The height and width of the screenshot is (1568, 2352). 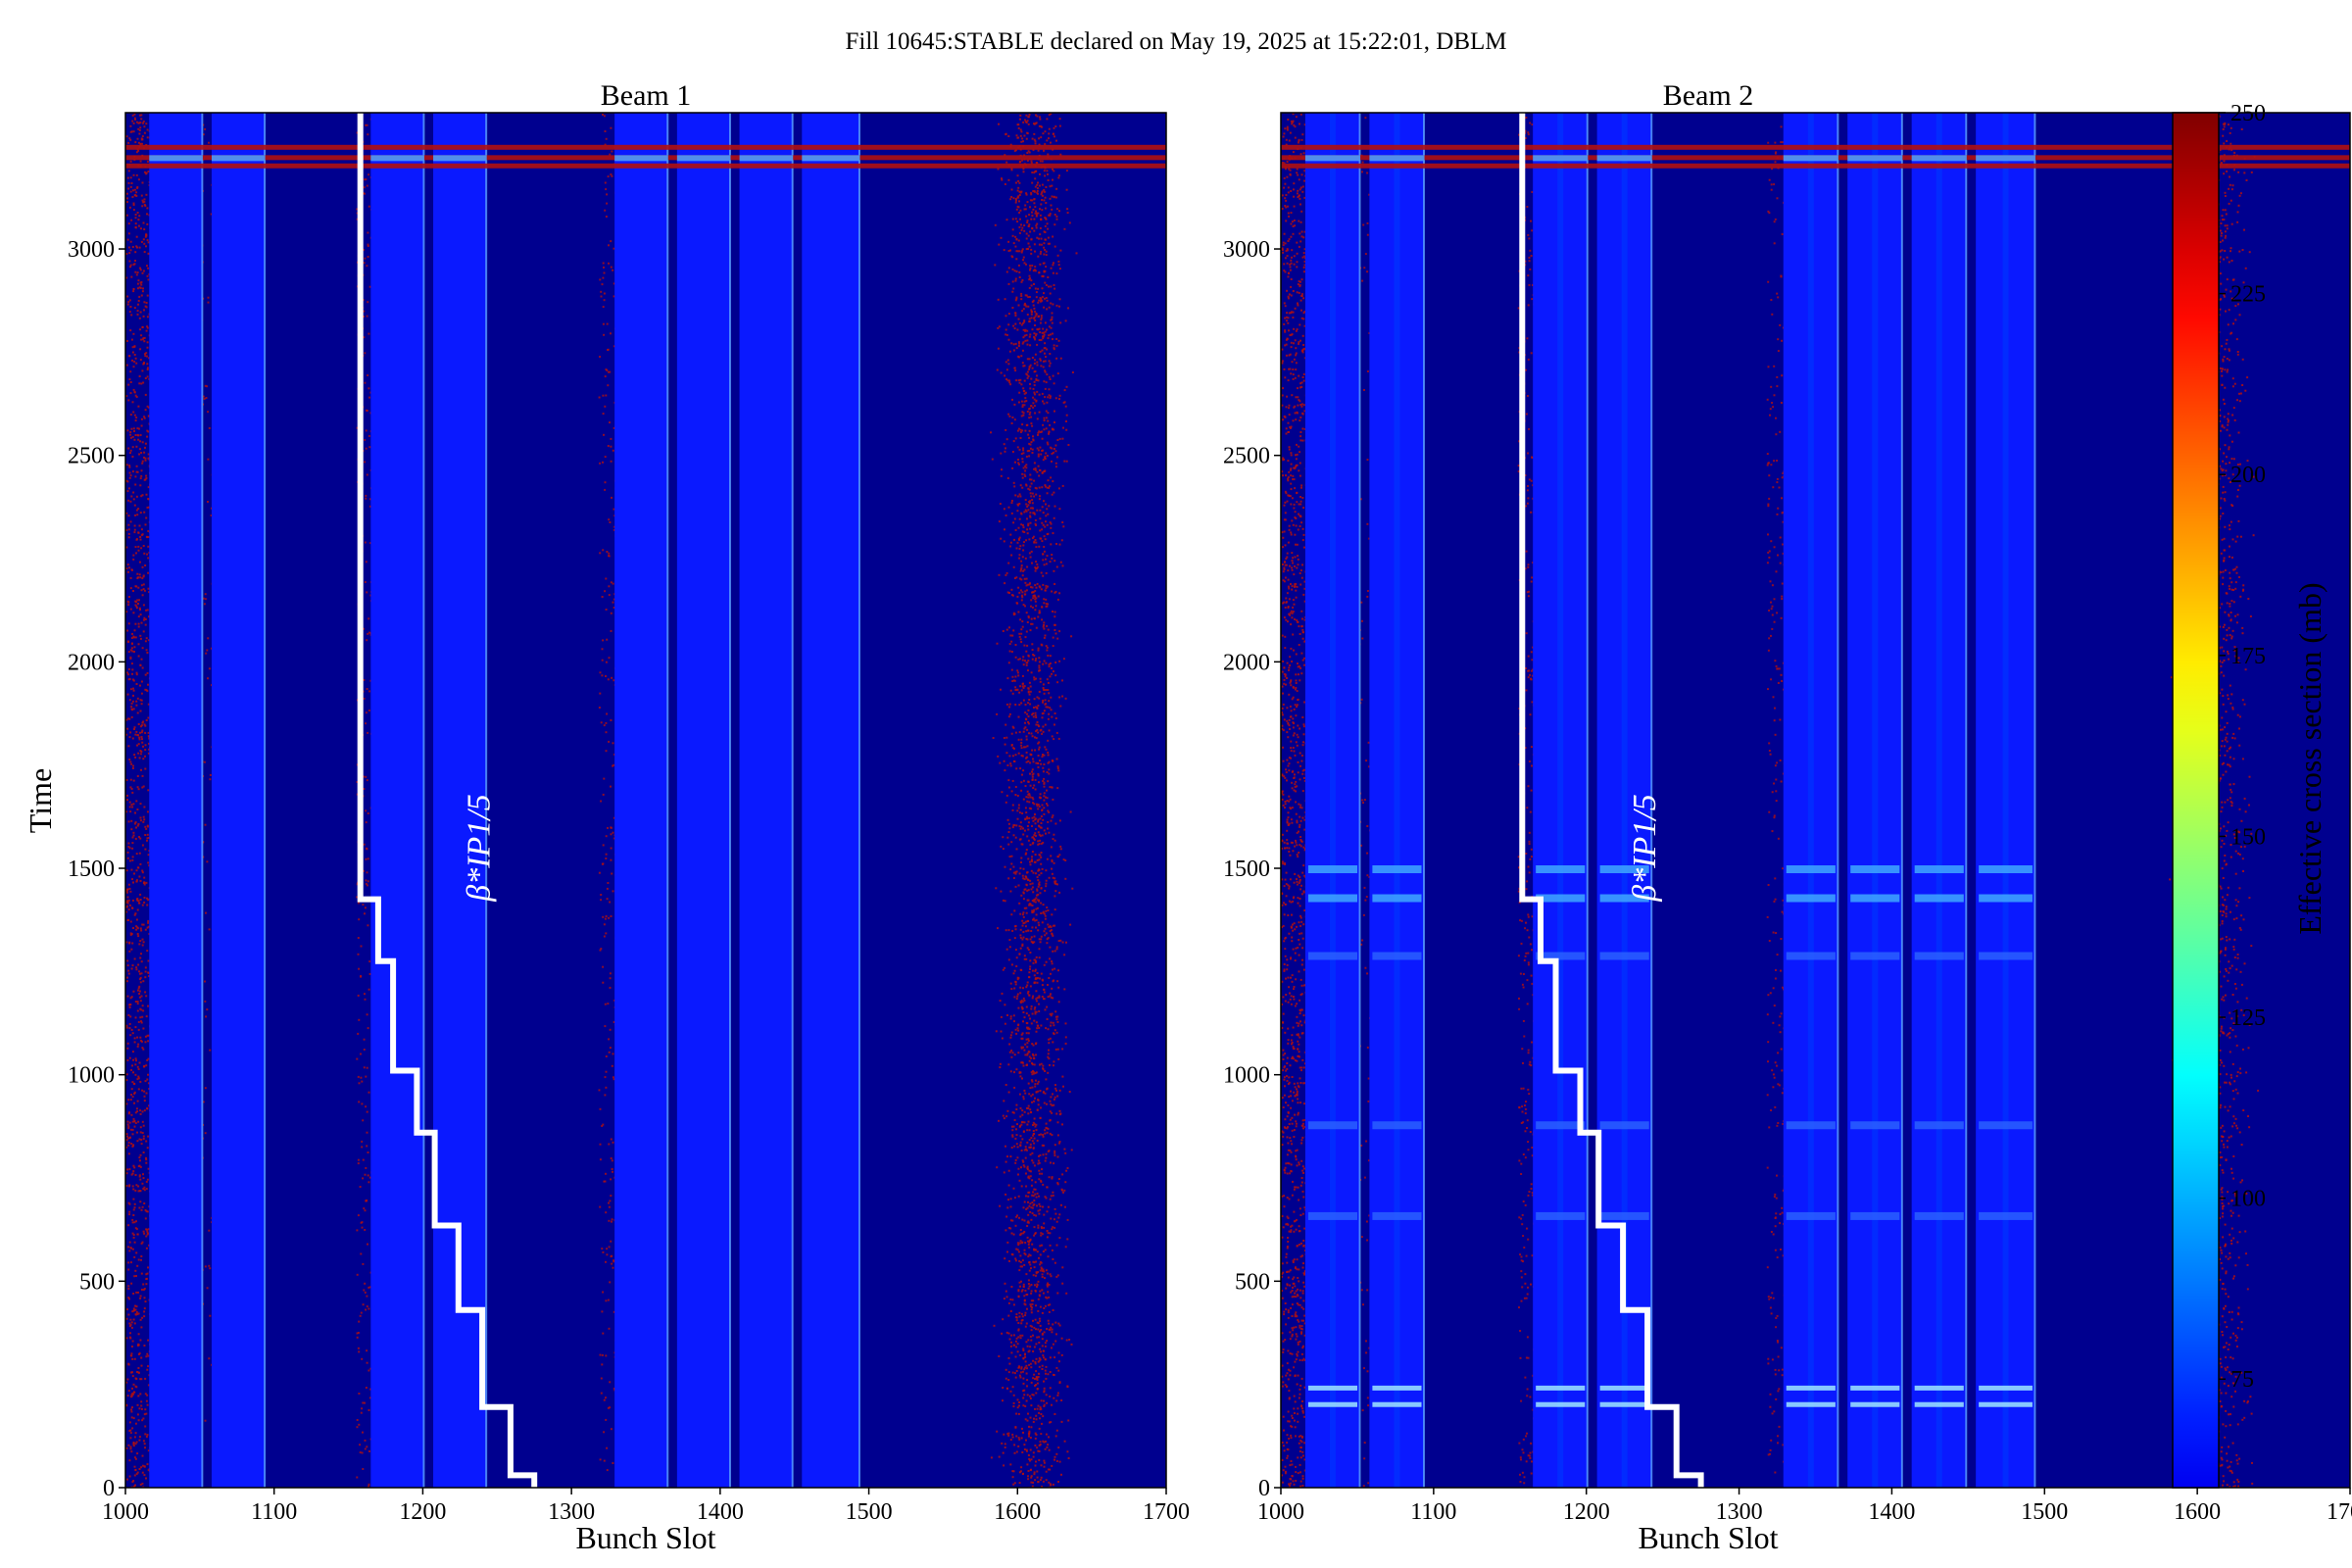 I want to click on colorbar-tick-label: 200, so click(x=2248, y=475).